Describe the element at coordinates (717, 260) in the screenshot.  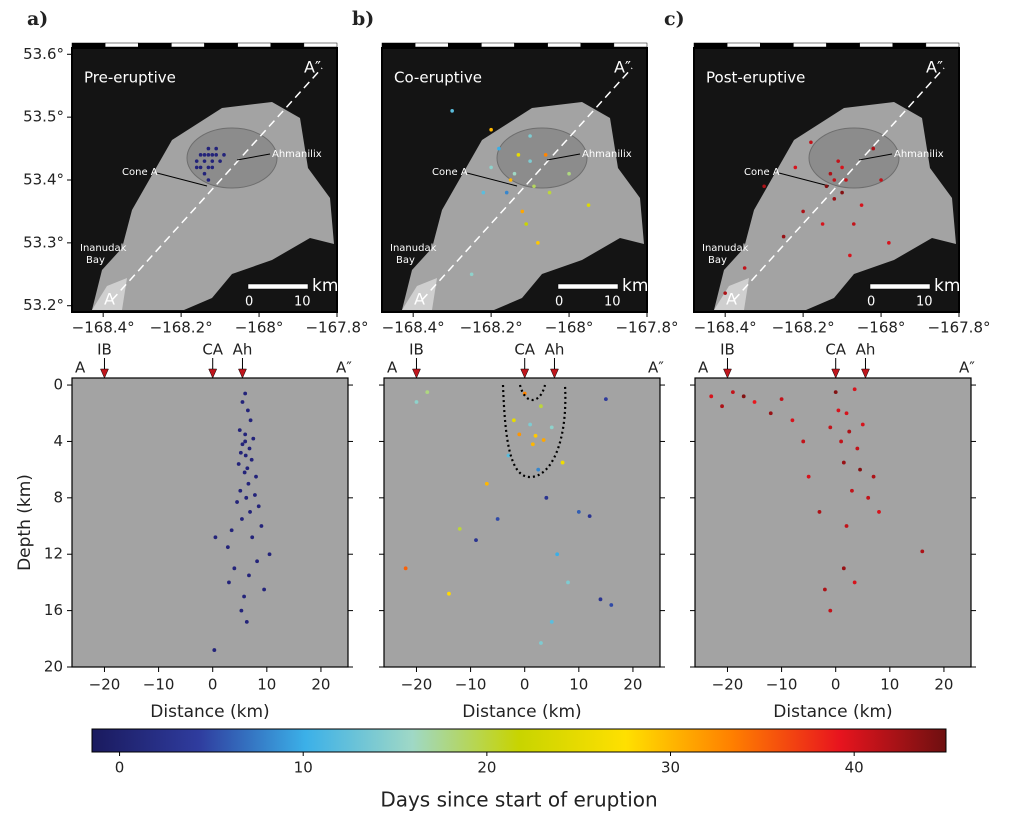
I see `bay-label: Bay` at that location.